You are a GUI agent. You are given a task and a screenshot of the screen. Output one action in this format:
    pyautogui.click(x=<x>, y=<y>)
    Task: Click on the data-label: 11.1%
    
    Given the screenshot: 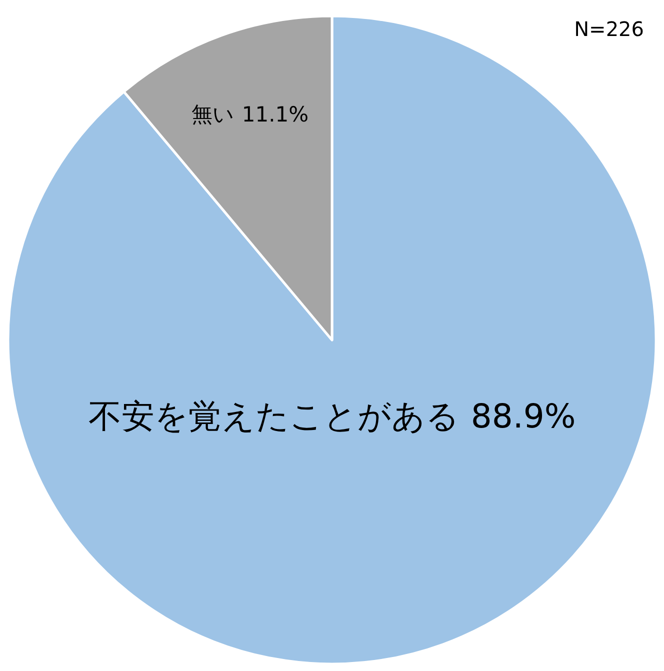 What is the action you would take?
    pyautogui.click(x=275, y=114)
    